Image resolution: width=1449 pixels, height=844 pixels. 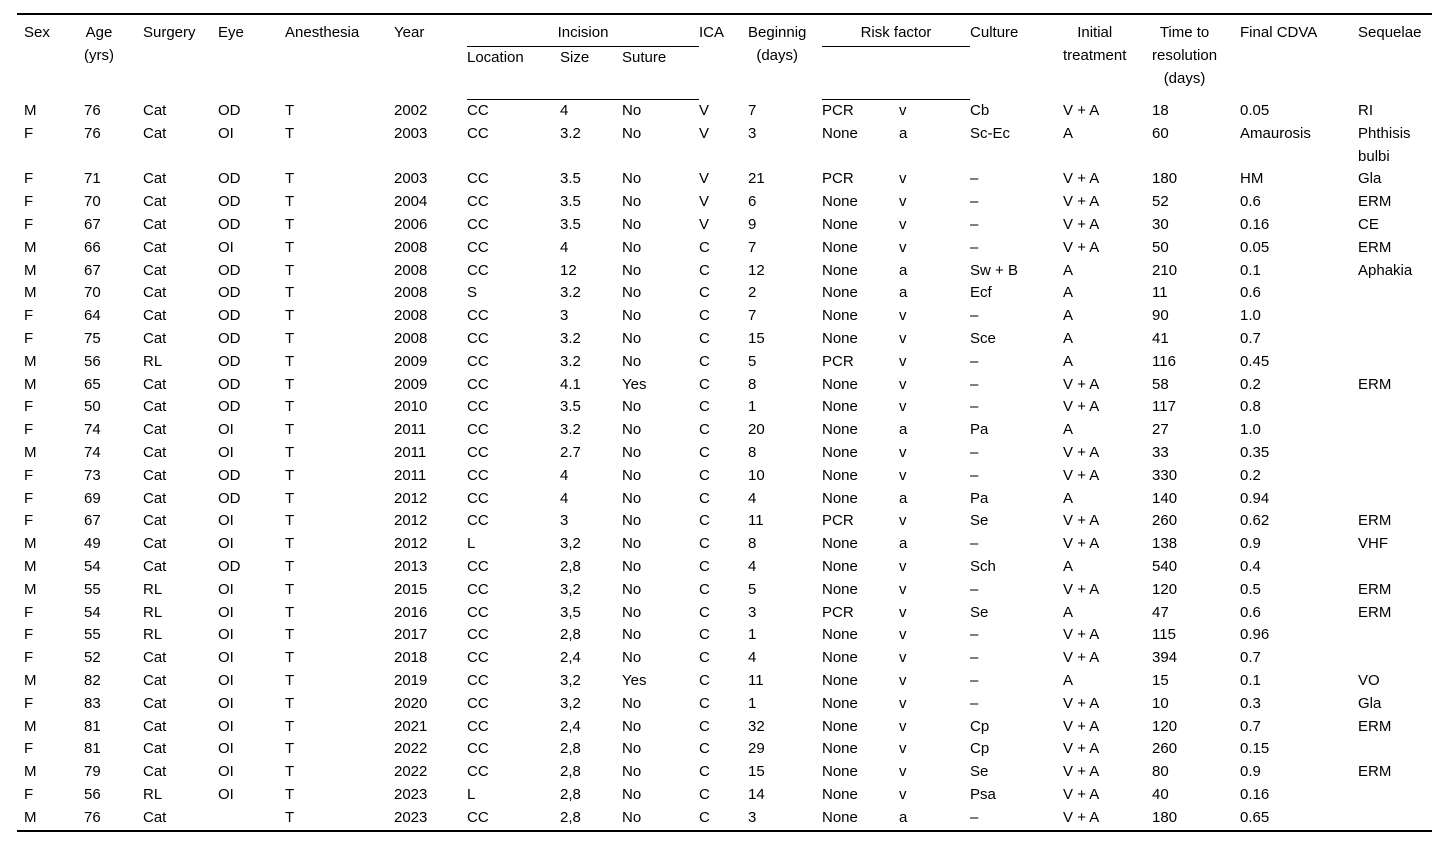 I want to click on cell-final-cdva: 0.2, so click(x=1250, y=475).